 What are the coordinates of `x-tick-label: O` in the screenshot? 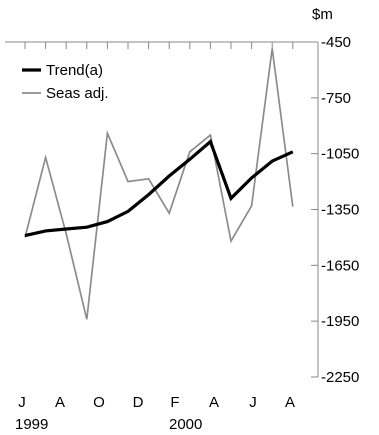 It's located at (99, 402).